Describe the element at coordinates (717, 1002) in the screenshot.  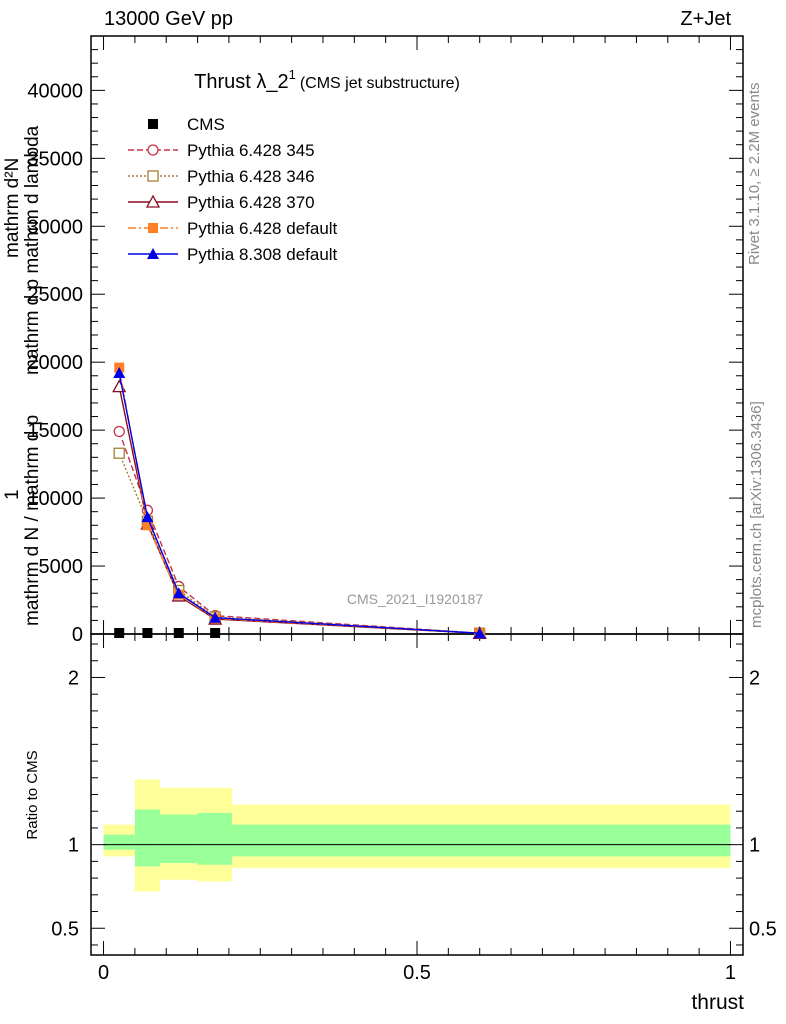
I see `x-axis-label: thrust` at that location.